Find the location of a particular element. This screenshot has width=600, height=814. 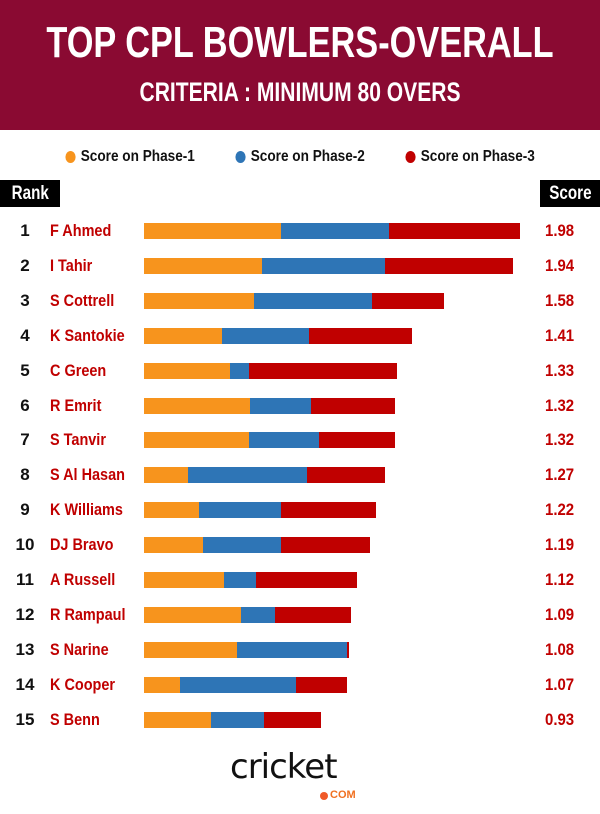

bar-row: 9 K Williams 1.22 is located at coordinates (300, 510).